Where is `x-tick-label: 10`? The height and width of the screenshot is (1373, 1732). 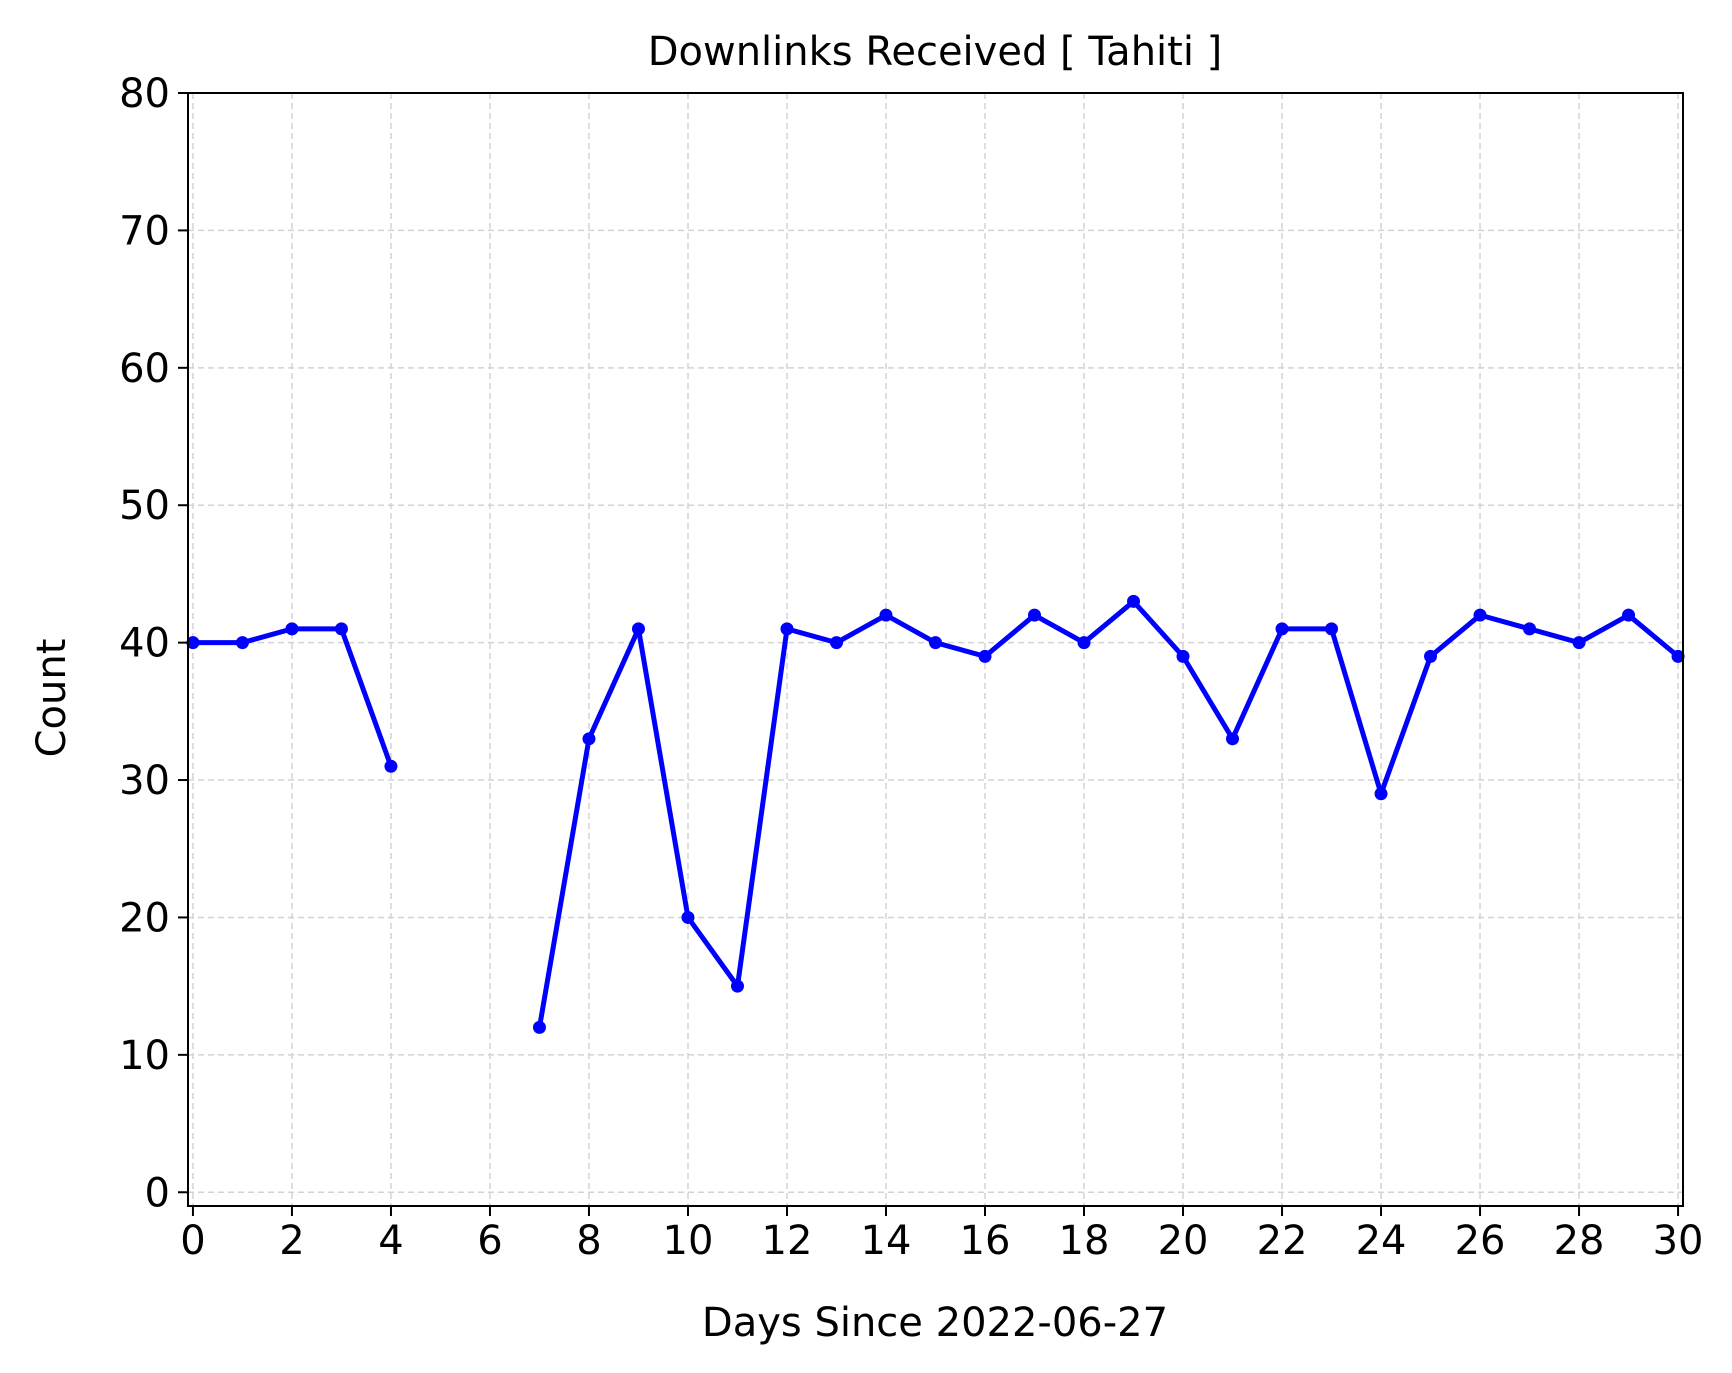 x-tick-label: 10 is located at coordinates (688, 1241).